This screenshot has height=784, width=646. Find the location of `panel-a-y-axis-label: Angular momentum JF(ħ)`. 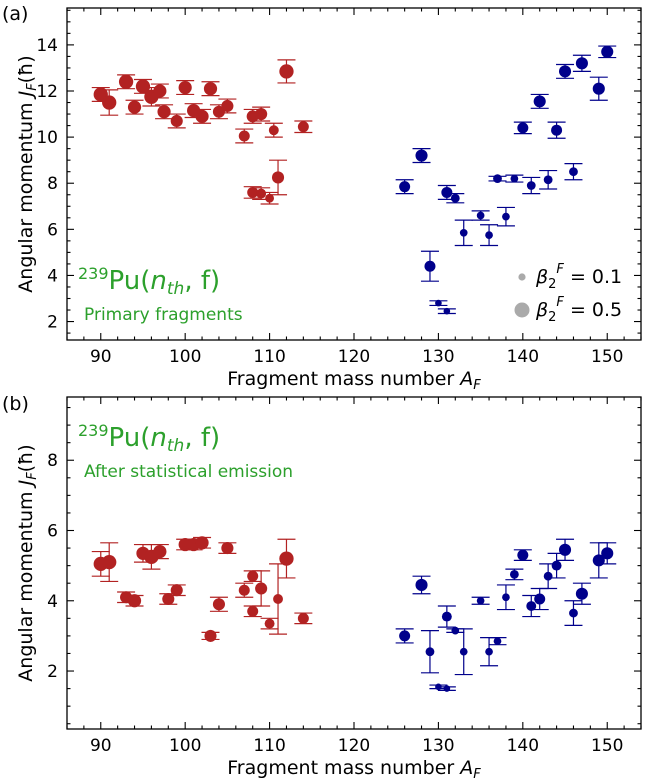

panel-a-y-axis-label: Angular momentum JF(ħ) is located at coordinates (27, 173).